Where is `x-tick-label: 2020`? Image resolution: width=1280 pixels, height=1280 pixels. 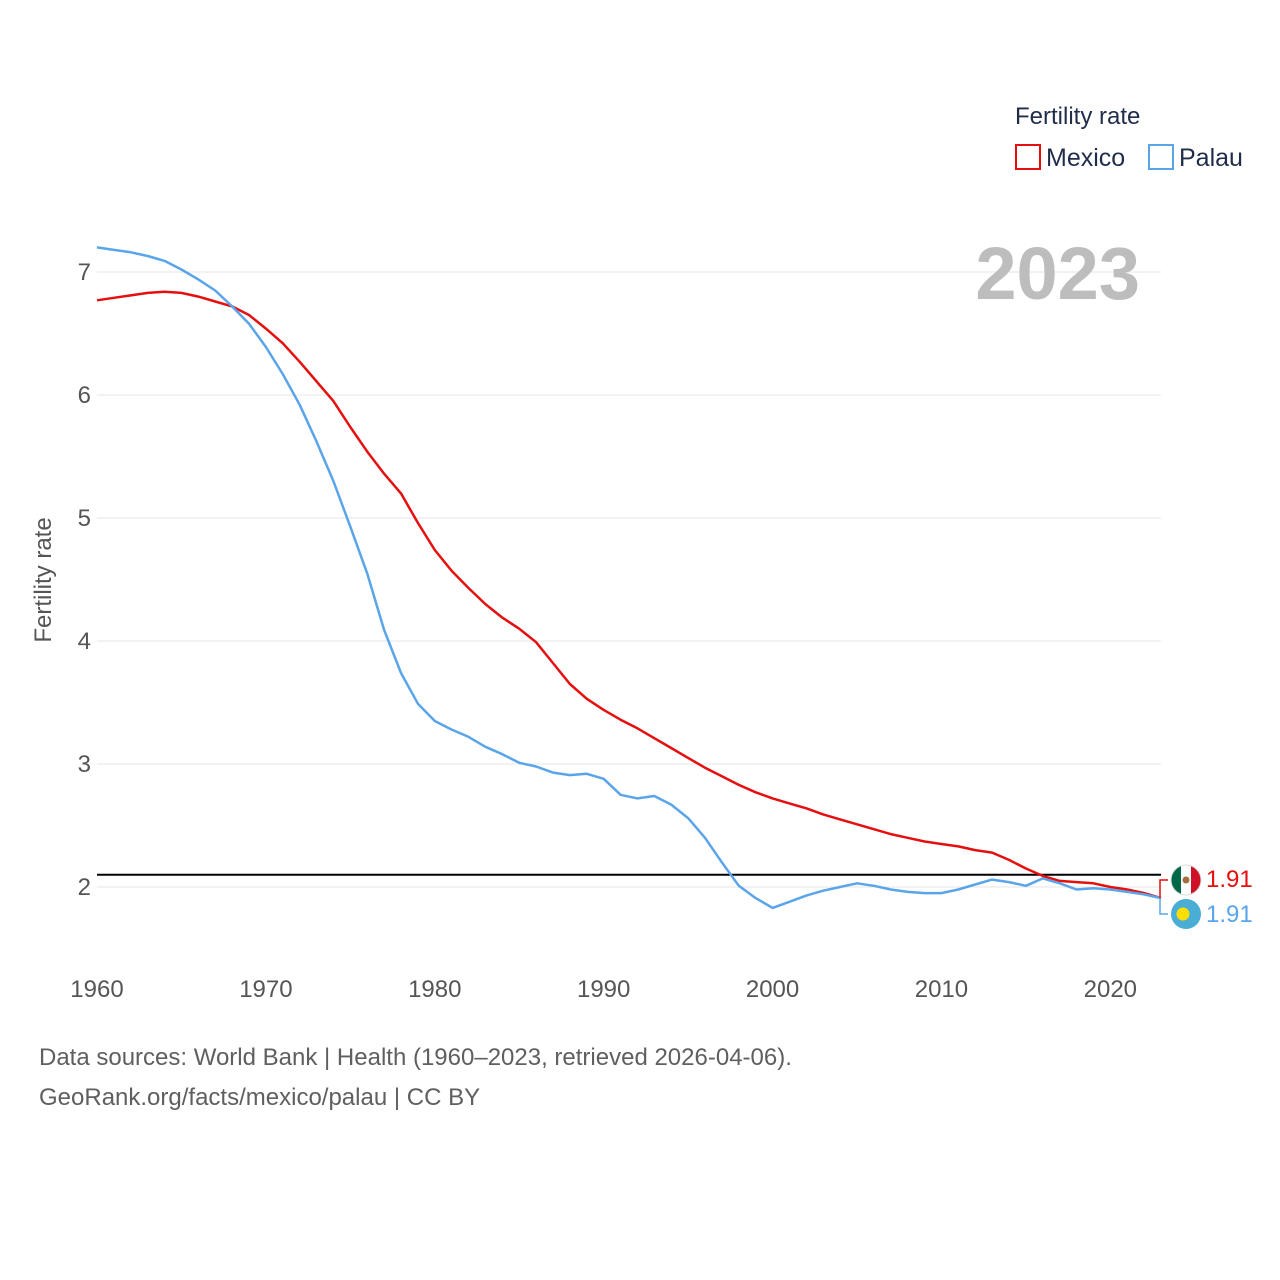
x-tick-label: 2020 is located at coordinates (1110, 989).